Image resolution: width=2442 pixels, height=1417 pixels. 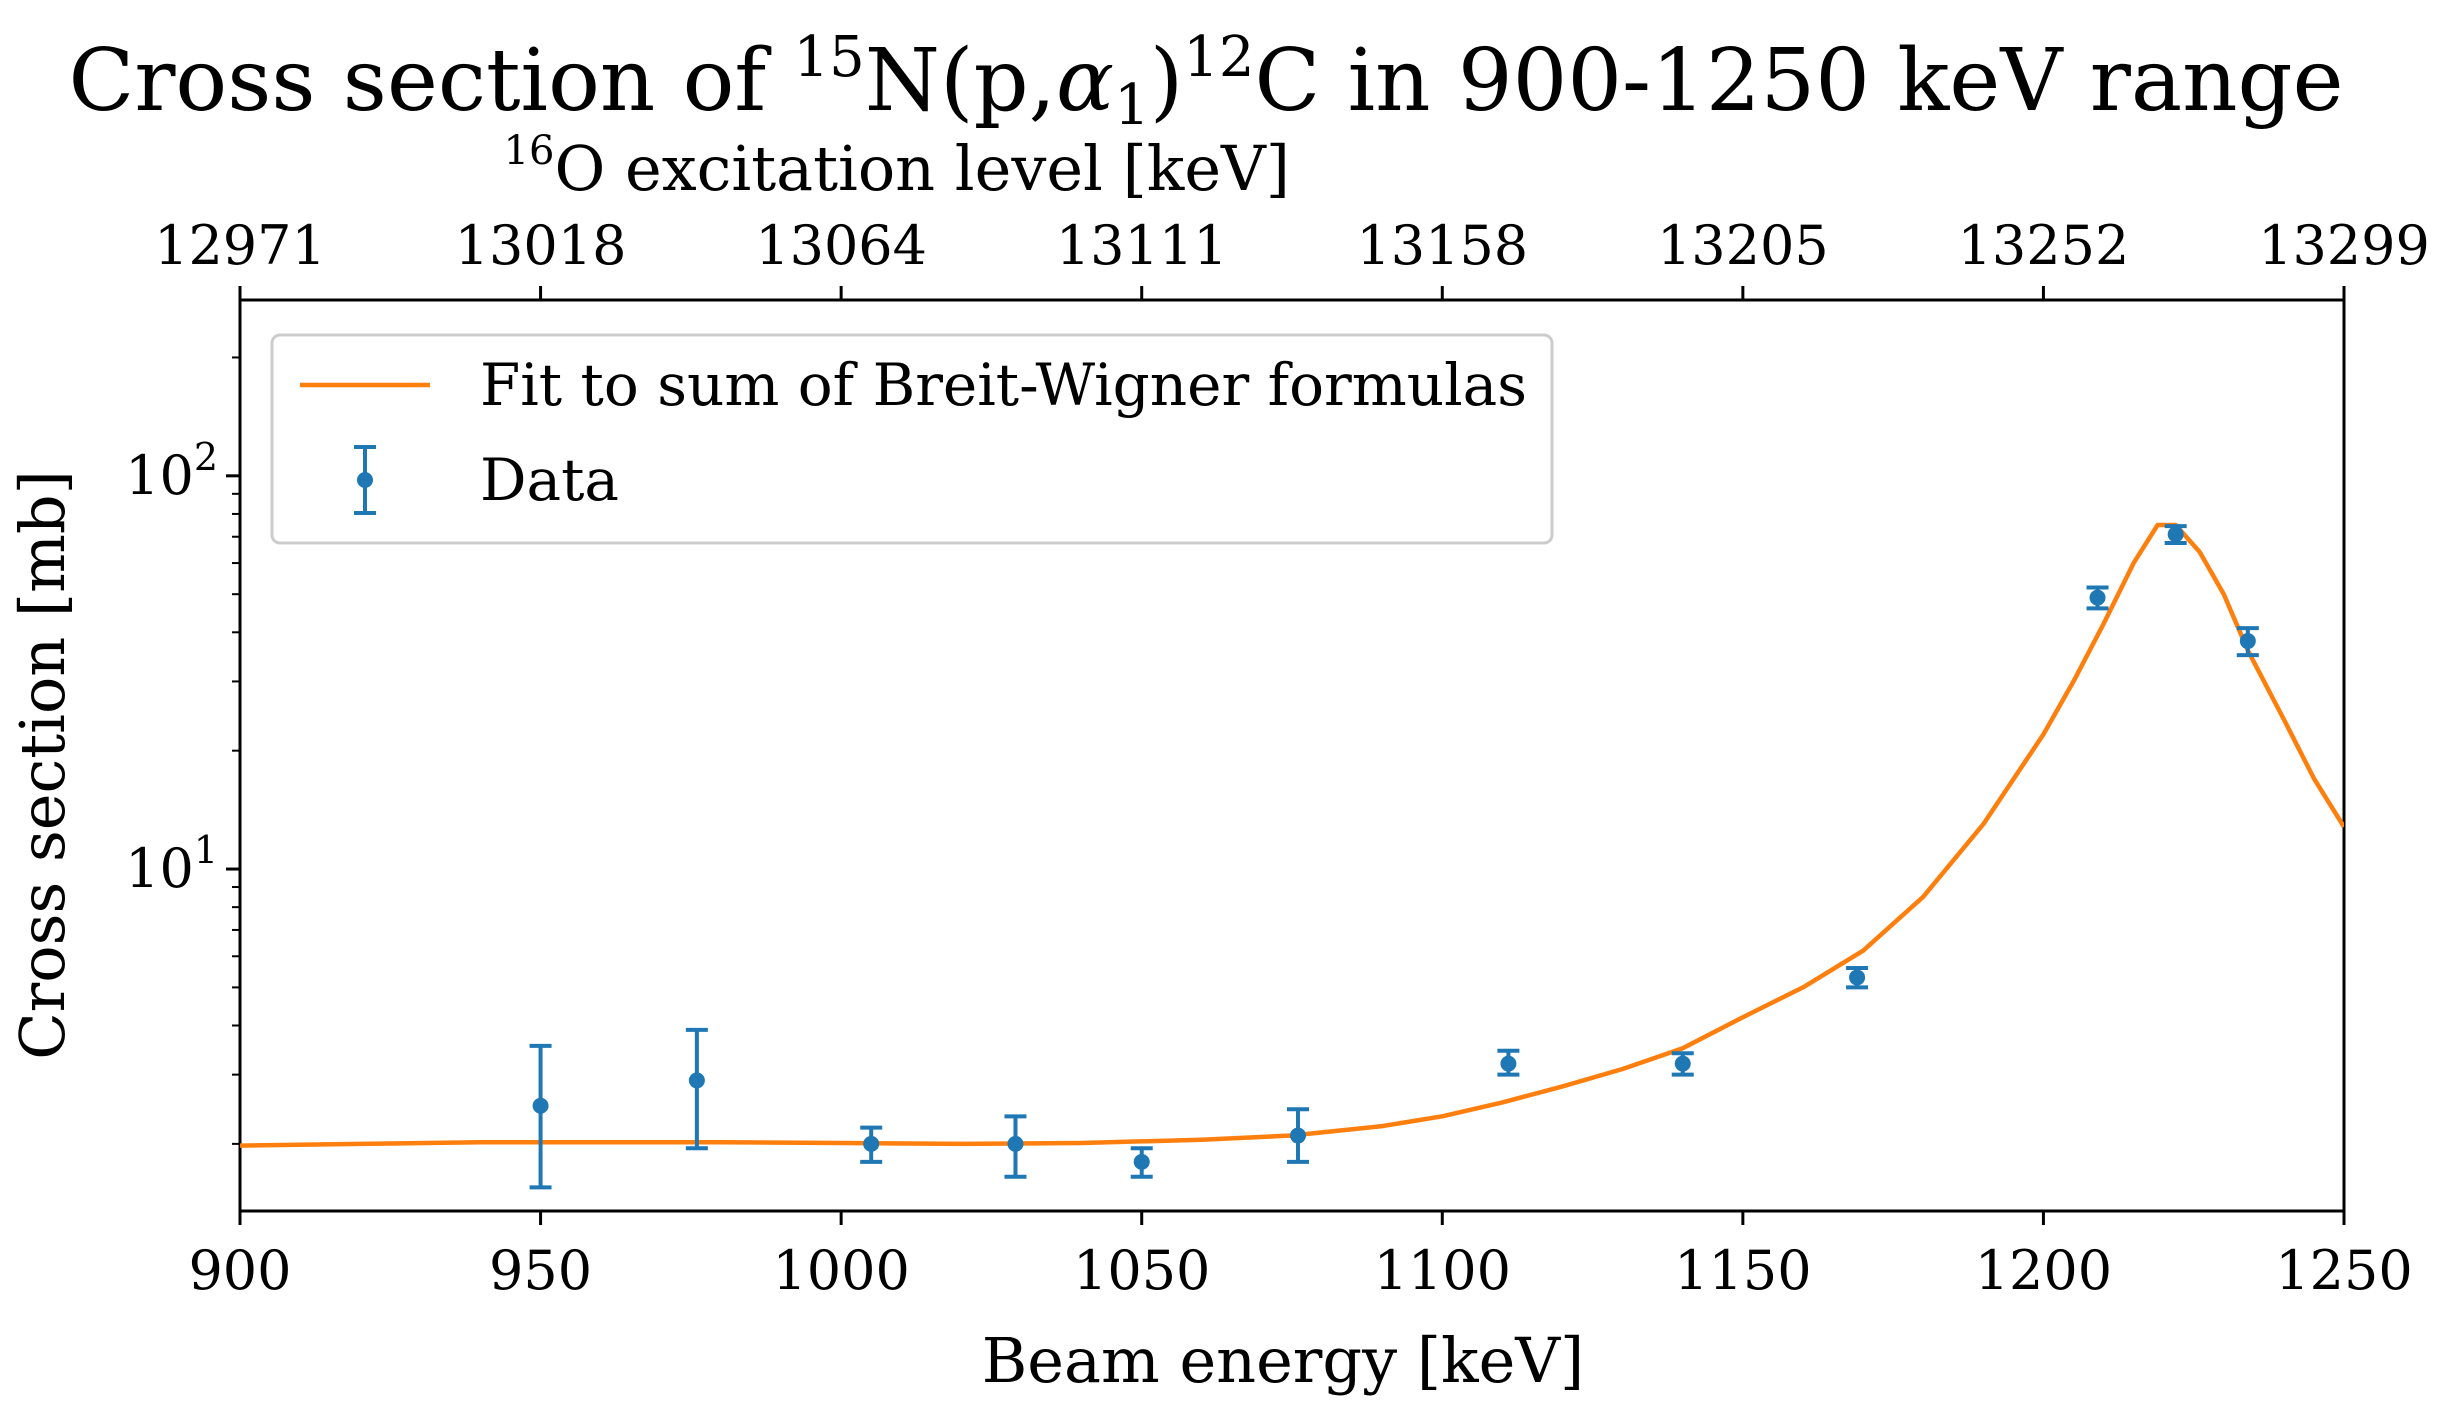 I want to click on x-tick-label: 1200, so click(x=2043, y=1270).